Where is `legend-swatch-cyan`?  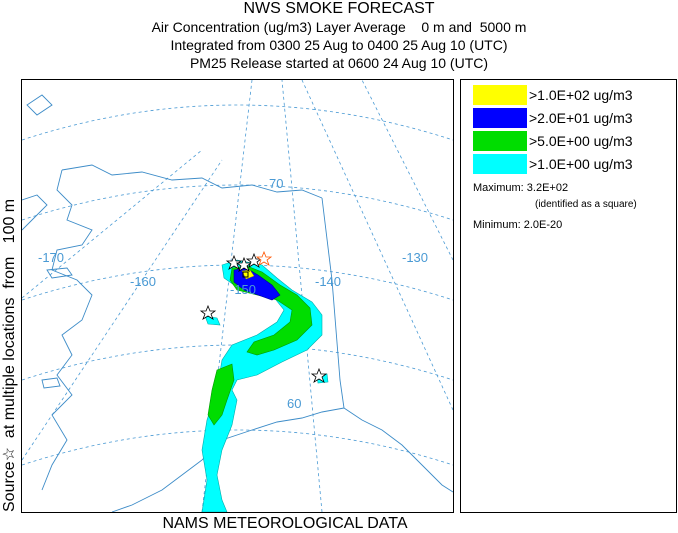
legend-swatch-cyan is located at coordinates (500, 164).